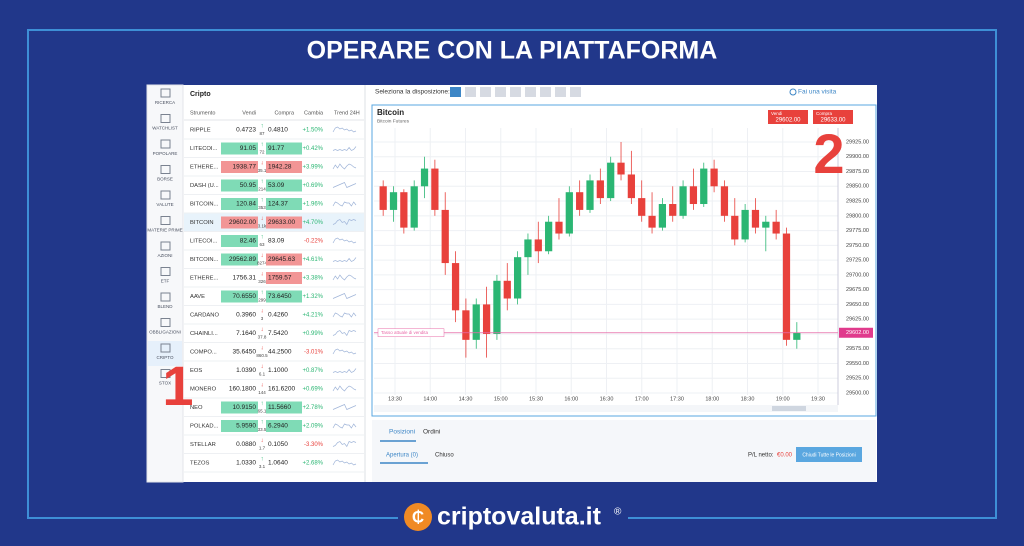 This screenshot has height=546, width=1024. What do you see at coordinates (197, 297) in the screenshot?
I see `instrument-name: AAVE` at bounding box center [197, 297].